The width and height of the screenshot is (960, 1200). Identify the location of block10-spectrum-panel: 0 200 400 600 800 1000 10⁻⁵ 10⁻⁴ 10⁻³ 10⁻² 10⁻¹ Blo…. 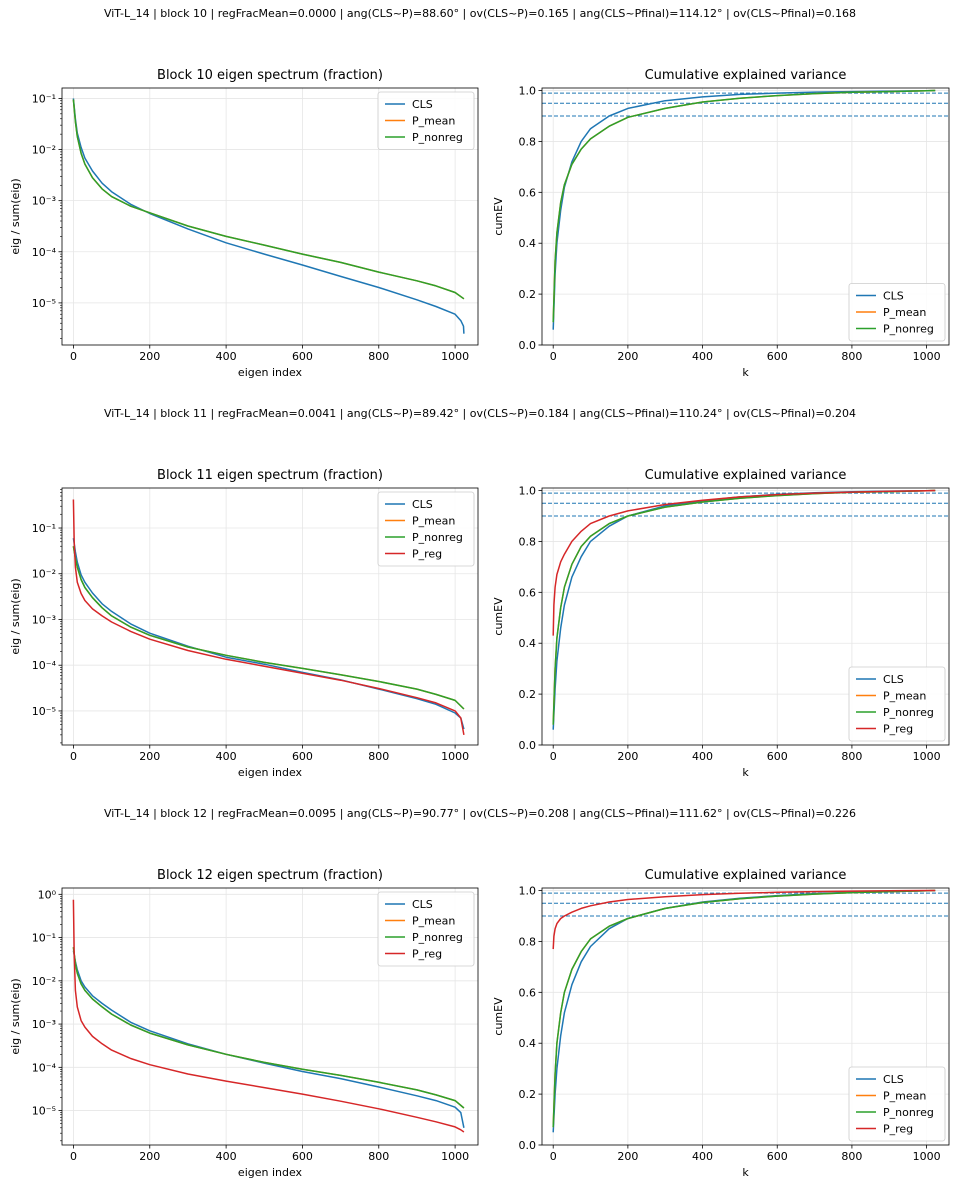
(244, 223).